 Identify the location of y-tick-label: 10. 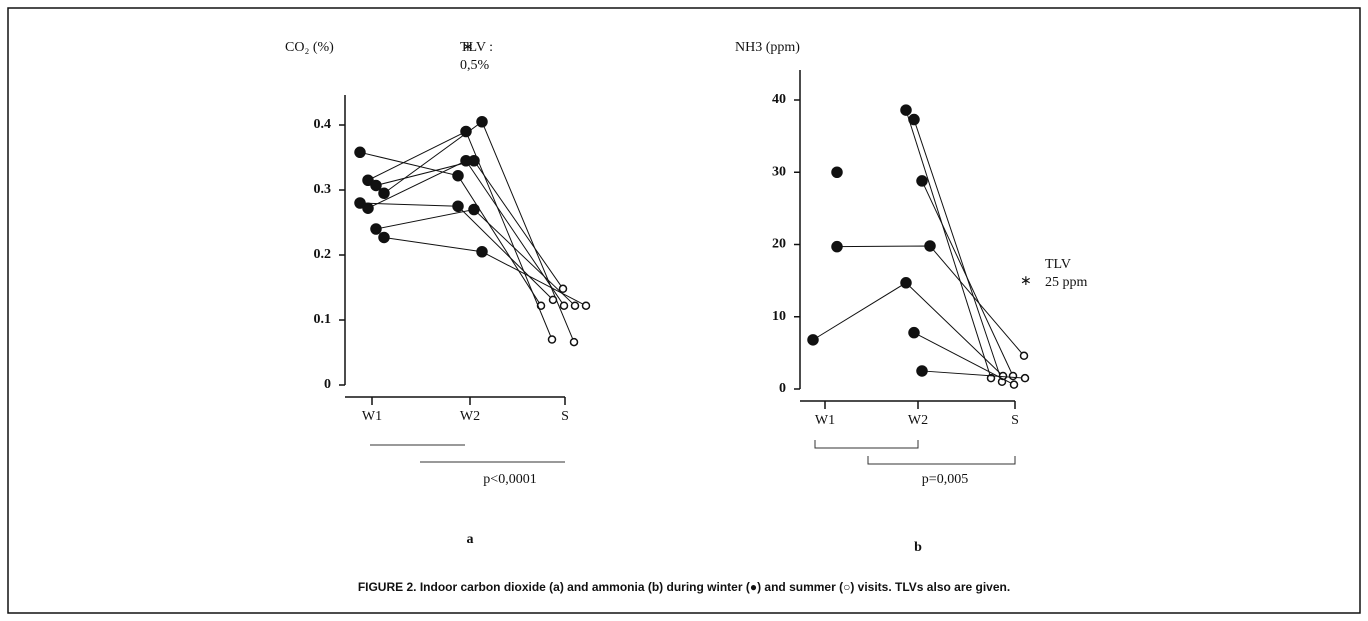
(779, 316).